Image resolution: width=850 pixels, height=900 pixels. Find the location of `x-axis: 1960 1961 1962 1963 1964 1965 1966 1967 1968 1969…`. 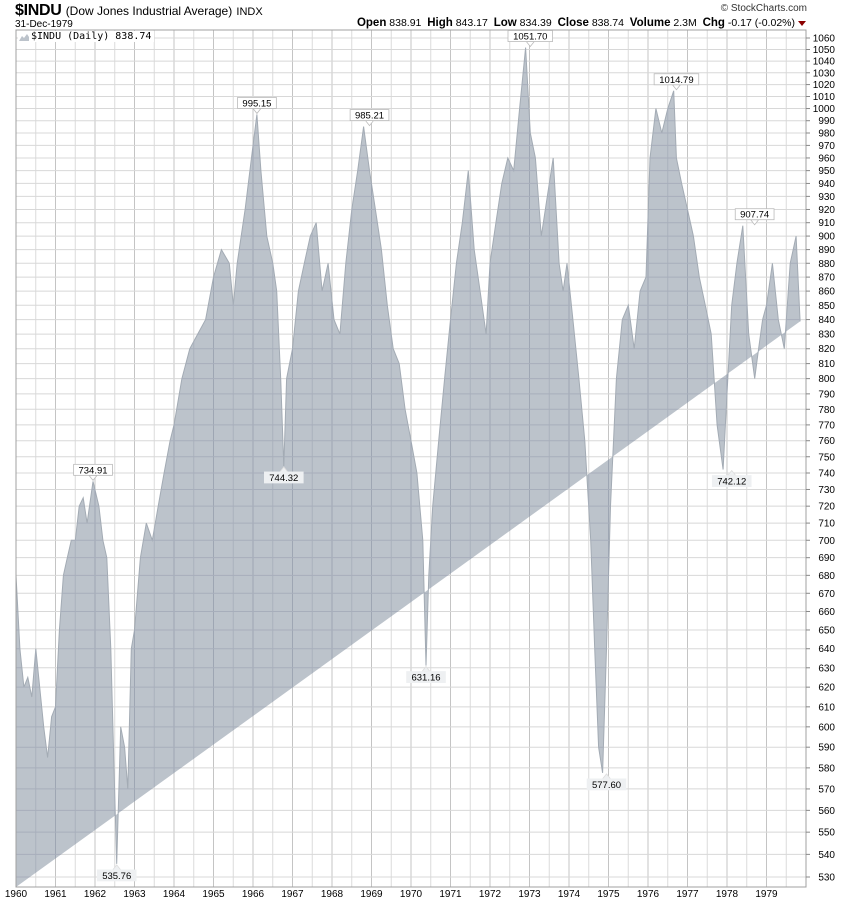

x-axis: 1960 1961 1962 1963 1964 1965 1966 1967 1968 1969… is located at coordinates (391, 894).